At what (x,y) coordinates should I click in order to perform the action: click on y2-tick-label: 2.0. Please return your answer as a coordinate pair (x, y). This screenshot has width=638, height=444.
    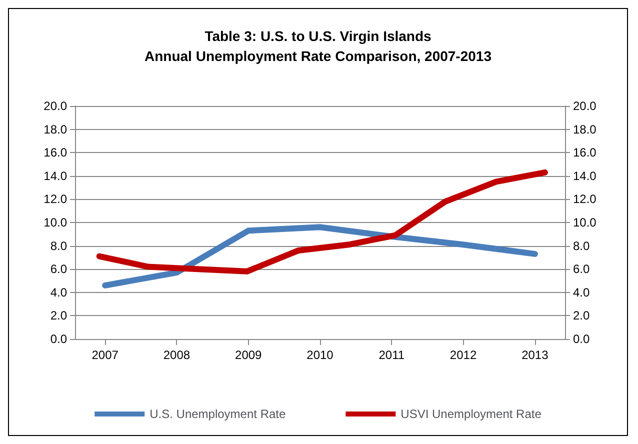
    Looking at the image, I should click on (581, 315).